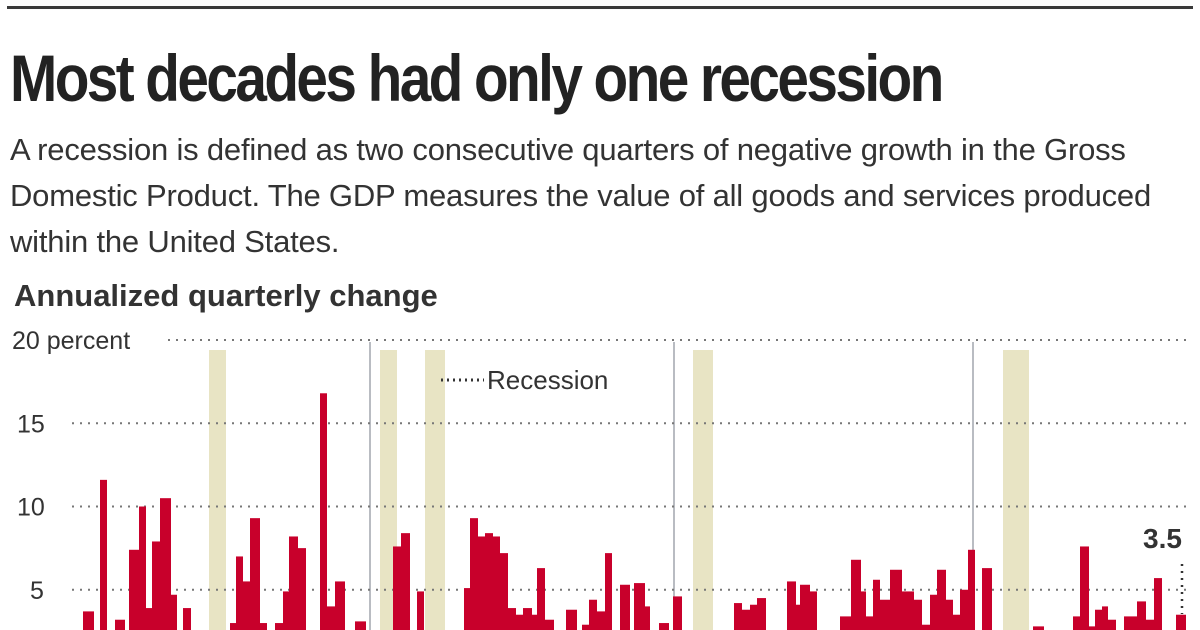  Describe the element at coordinates (1163, 568) in the screenshot. I see `last-value-callout: 3.5` at that location.